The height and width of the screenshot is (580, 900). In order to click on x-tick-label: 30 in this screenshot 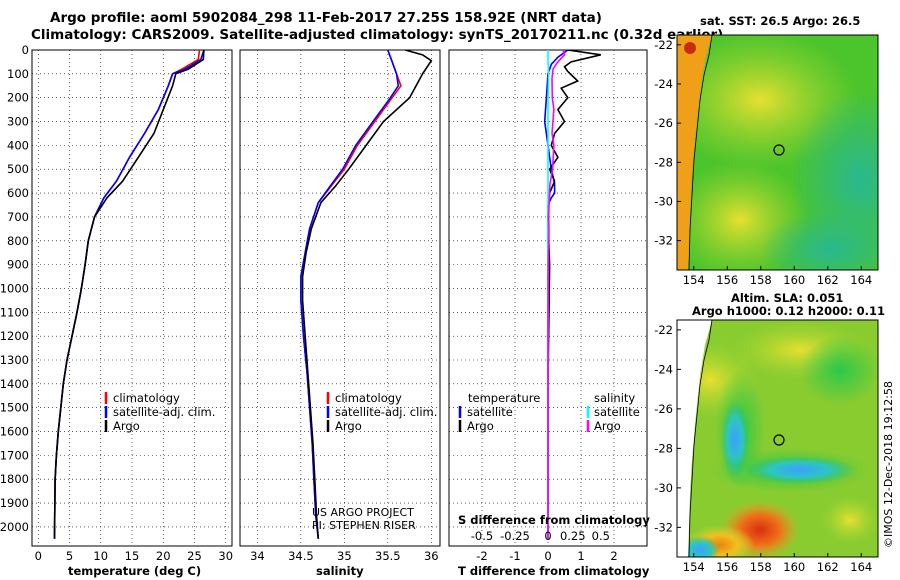, I will do `click(225, 556)`.